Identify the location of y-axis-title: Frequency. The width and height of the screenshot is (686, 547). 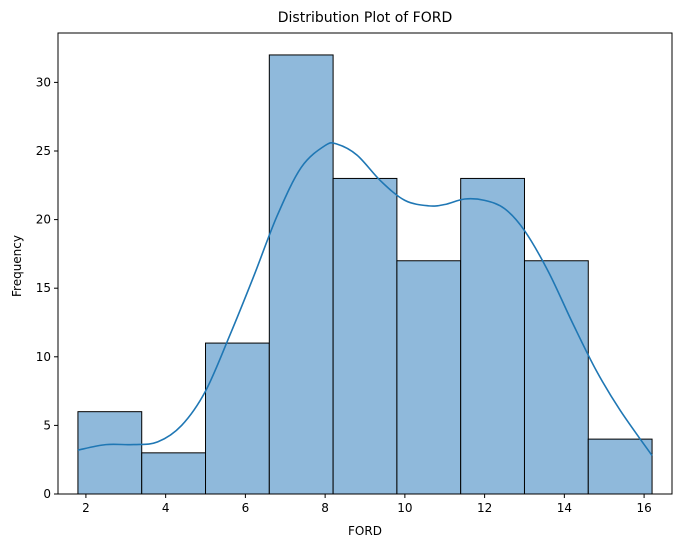
(17, 266).